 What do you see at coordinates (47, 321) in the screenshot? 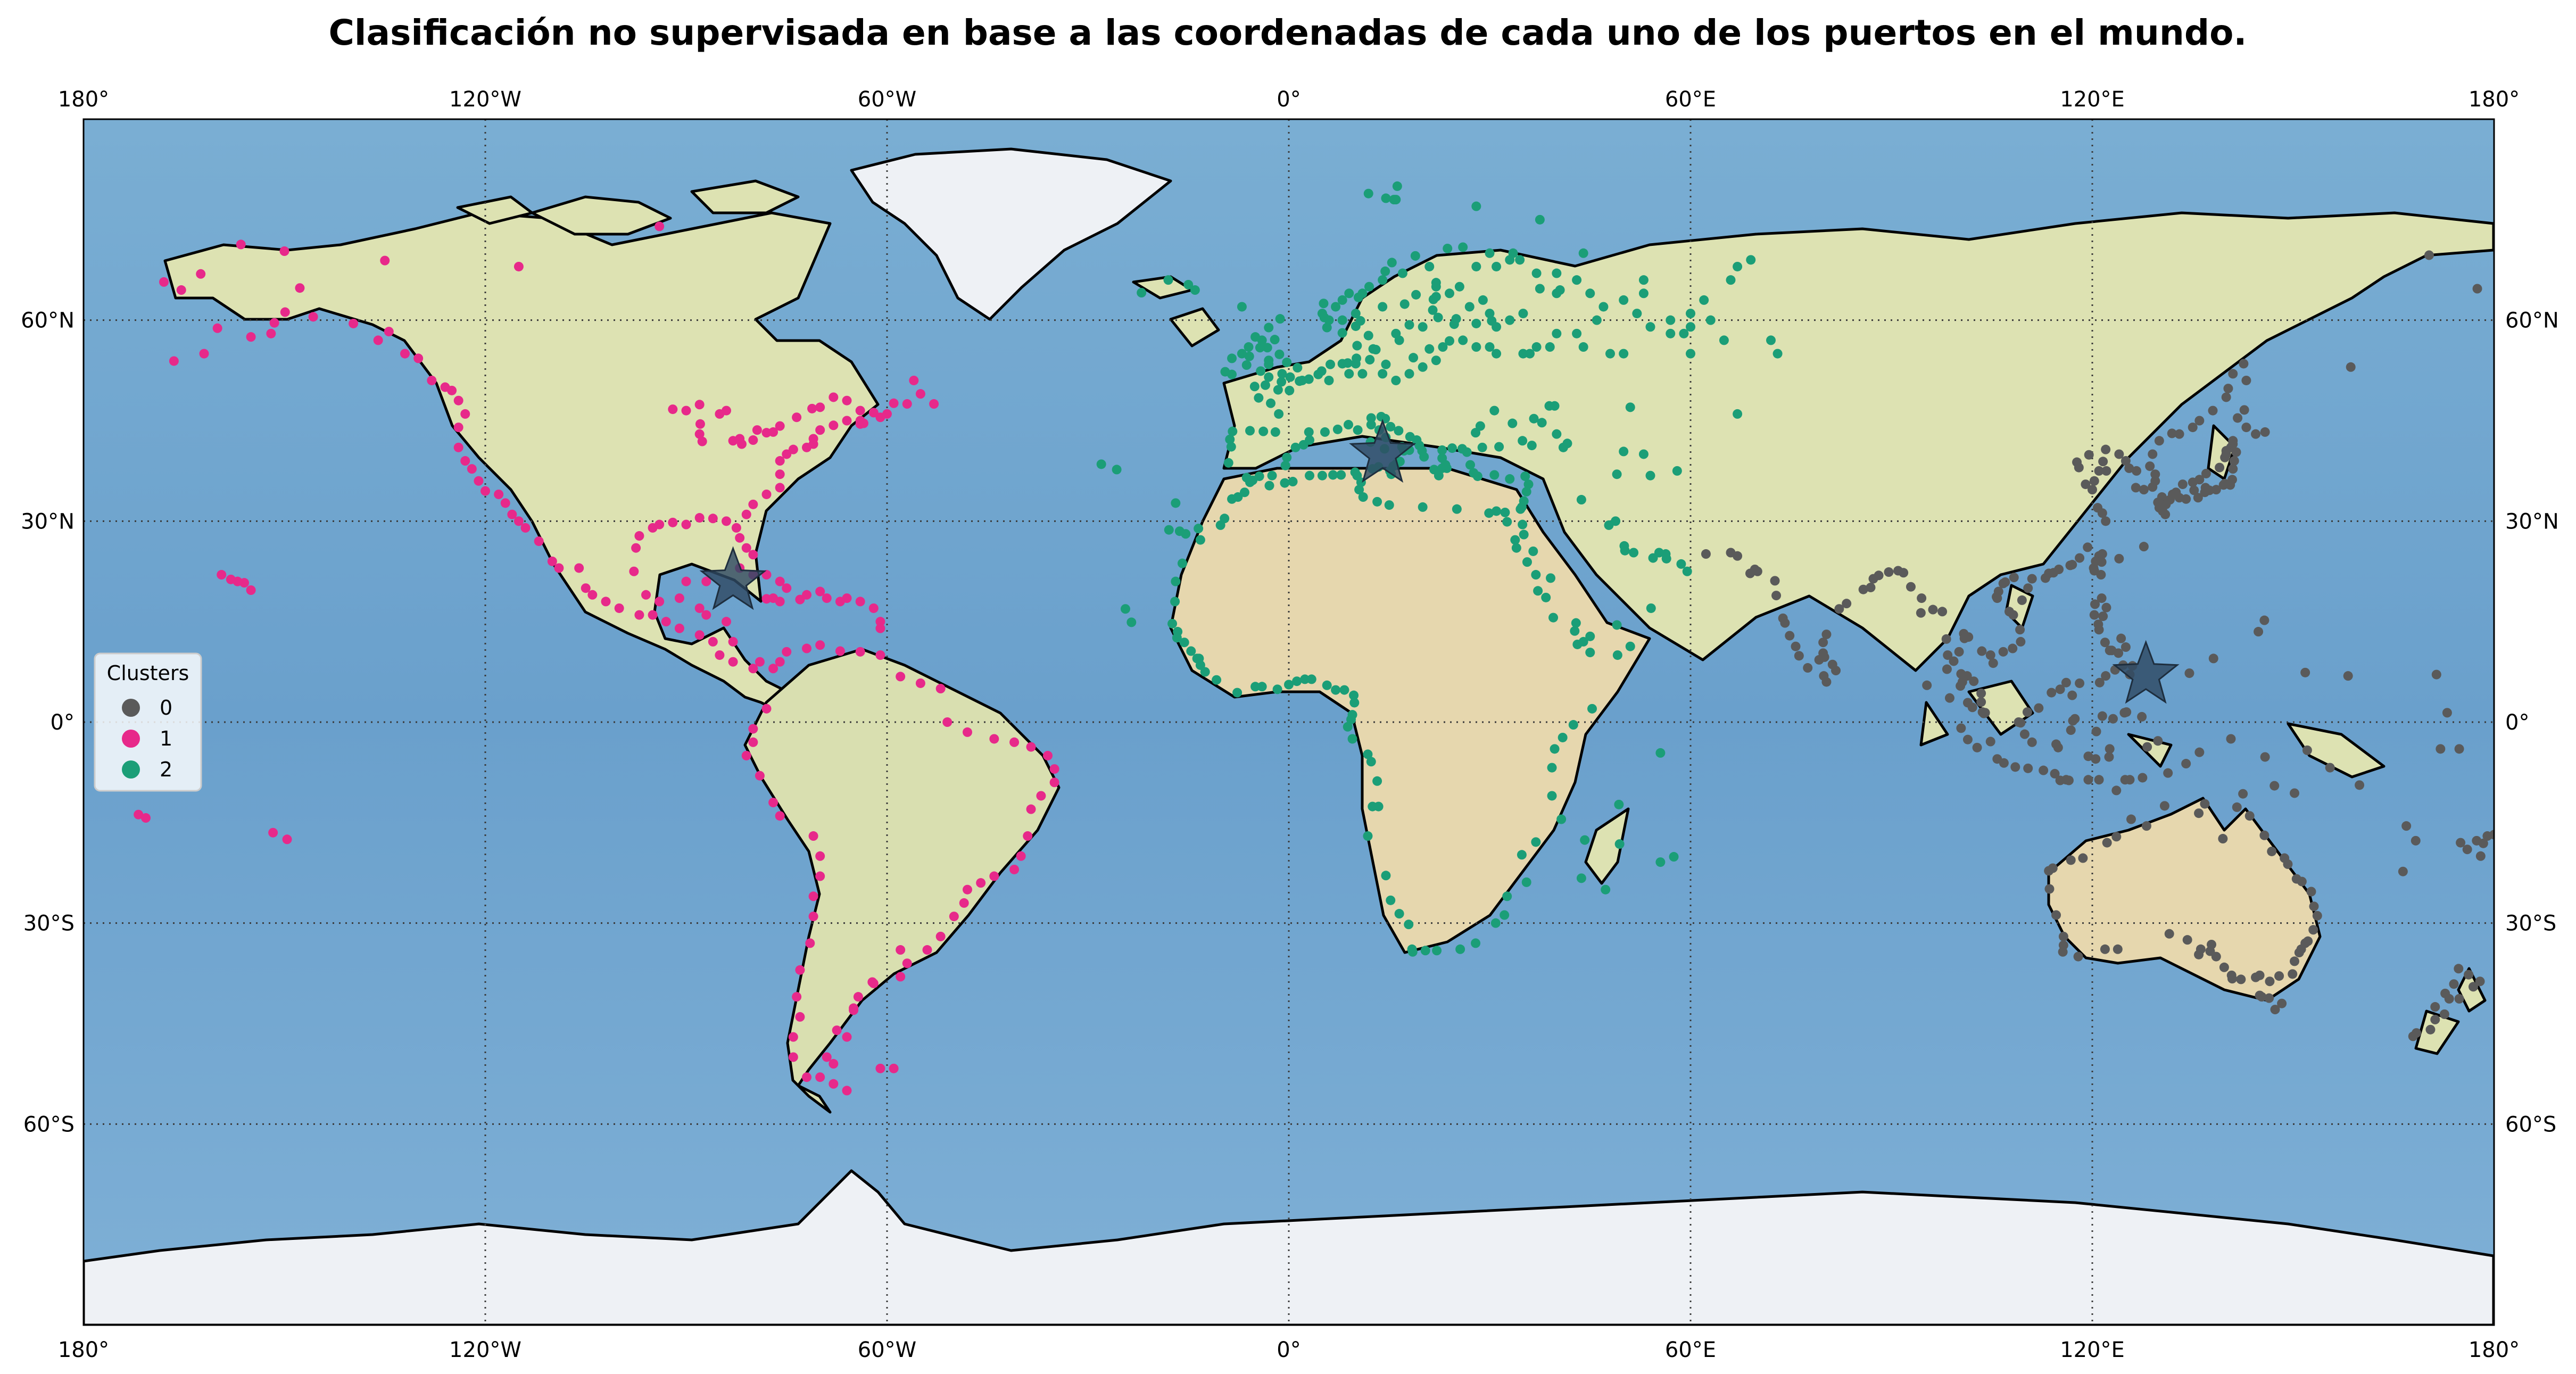
I see `lat-tick-label-left: 60°N` at bounding box center [47, 321].